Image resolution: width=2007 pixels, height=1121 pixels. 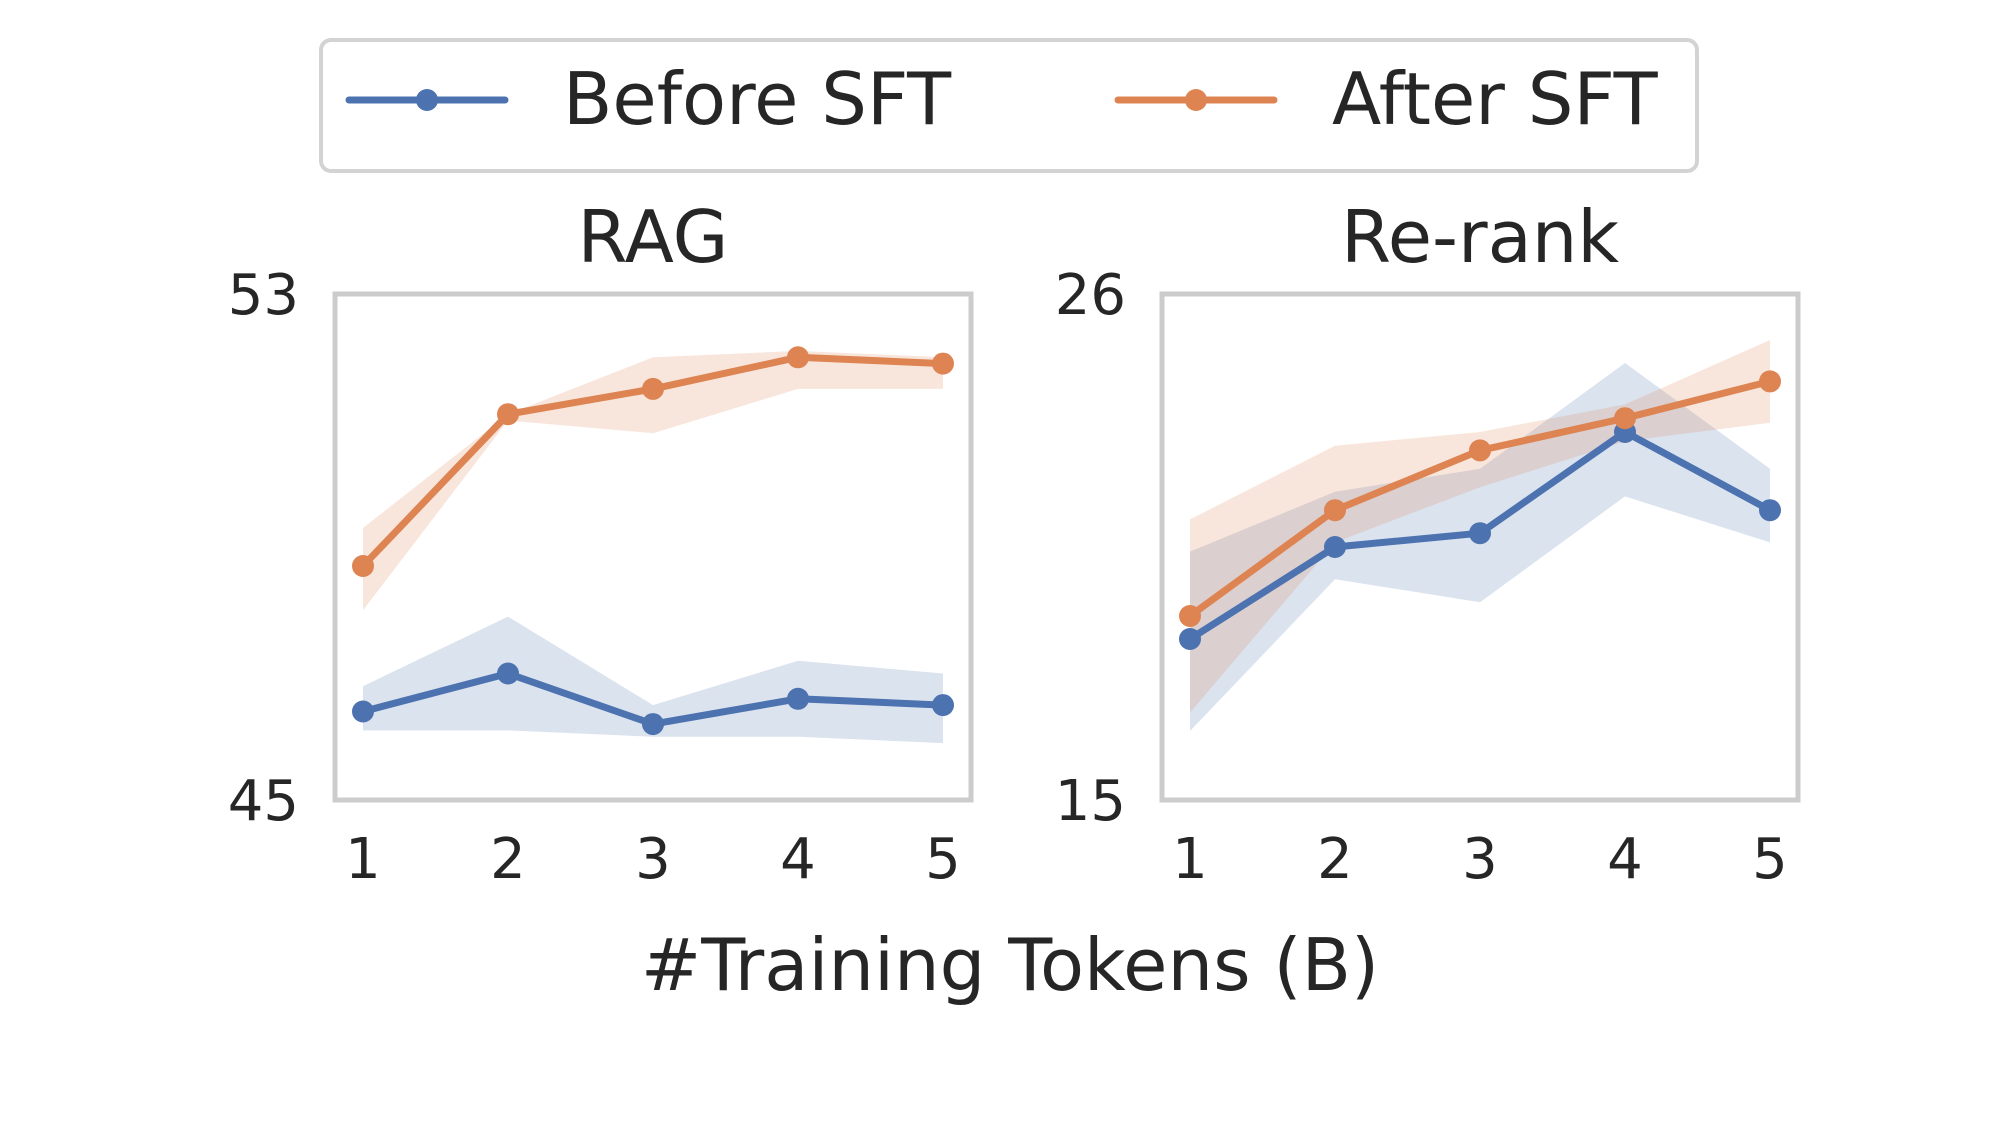 I want to click on rag-x-tick-label: 1, so click(x=363, y=859).